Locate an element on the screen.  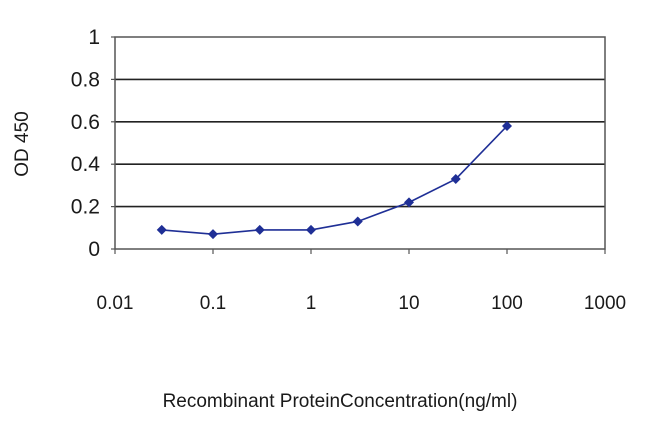
y-axis-title: OD 450 is located at coordinates (22, 143).